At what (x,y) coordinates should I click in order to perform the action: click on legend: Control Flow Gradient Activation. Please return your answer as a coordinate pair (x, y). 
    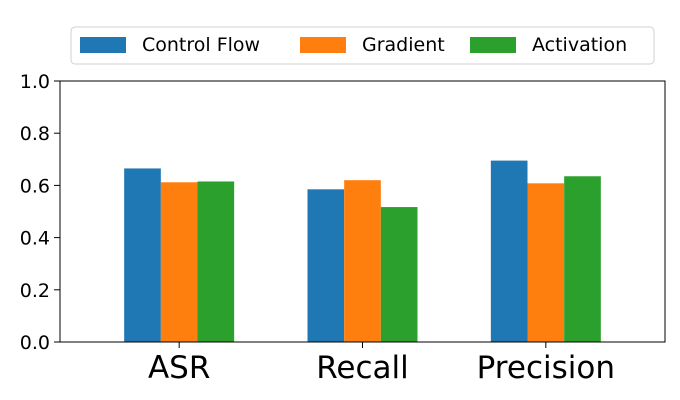
    Looking at the image, I should click on (362, 45).